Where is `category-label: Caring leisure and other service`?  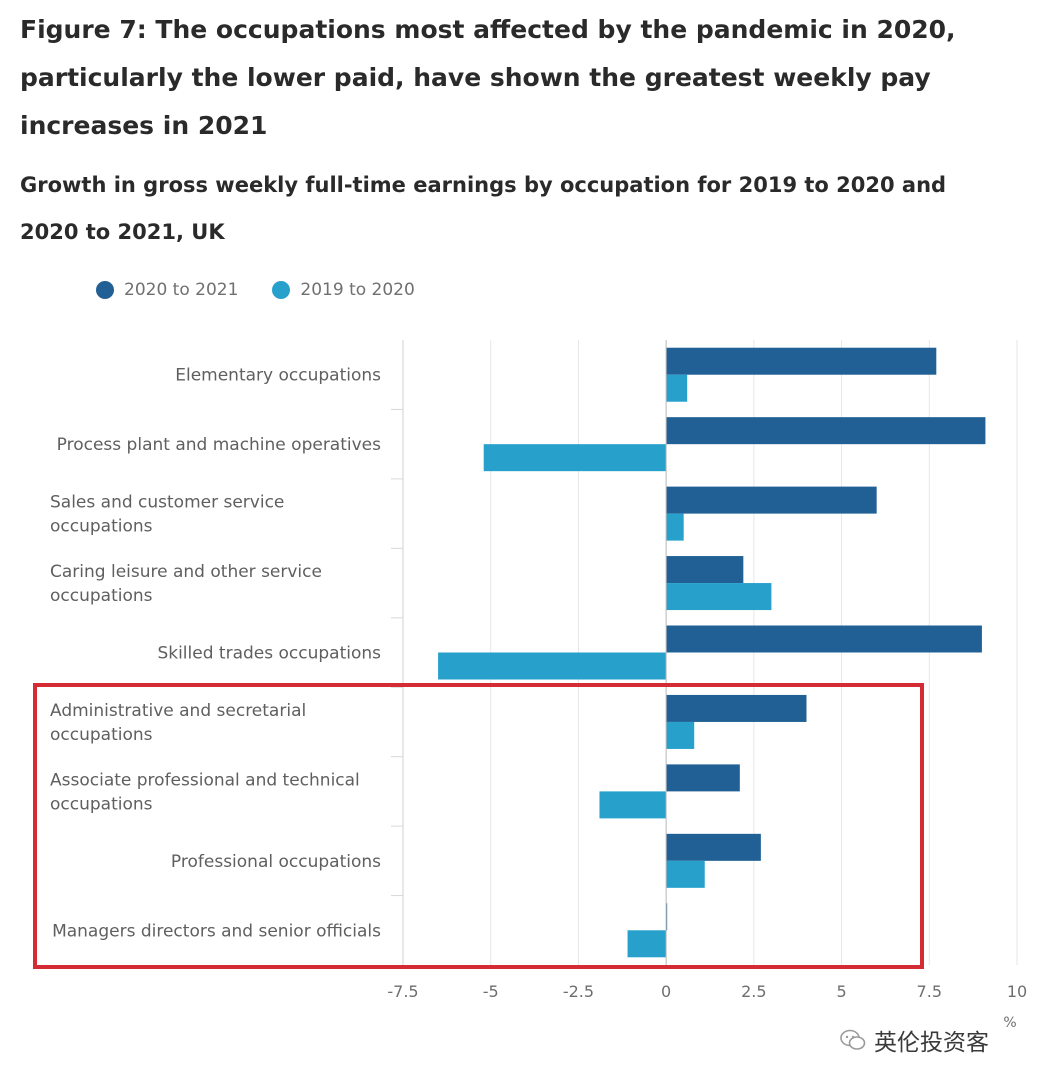 category-label: Caring leisure and other service is located at coordinates (186, 572).